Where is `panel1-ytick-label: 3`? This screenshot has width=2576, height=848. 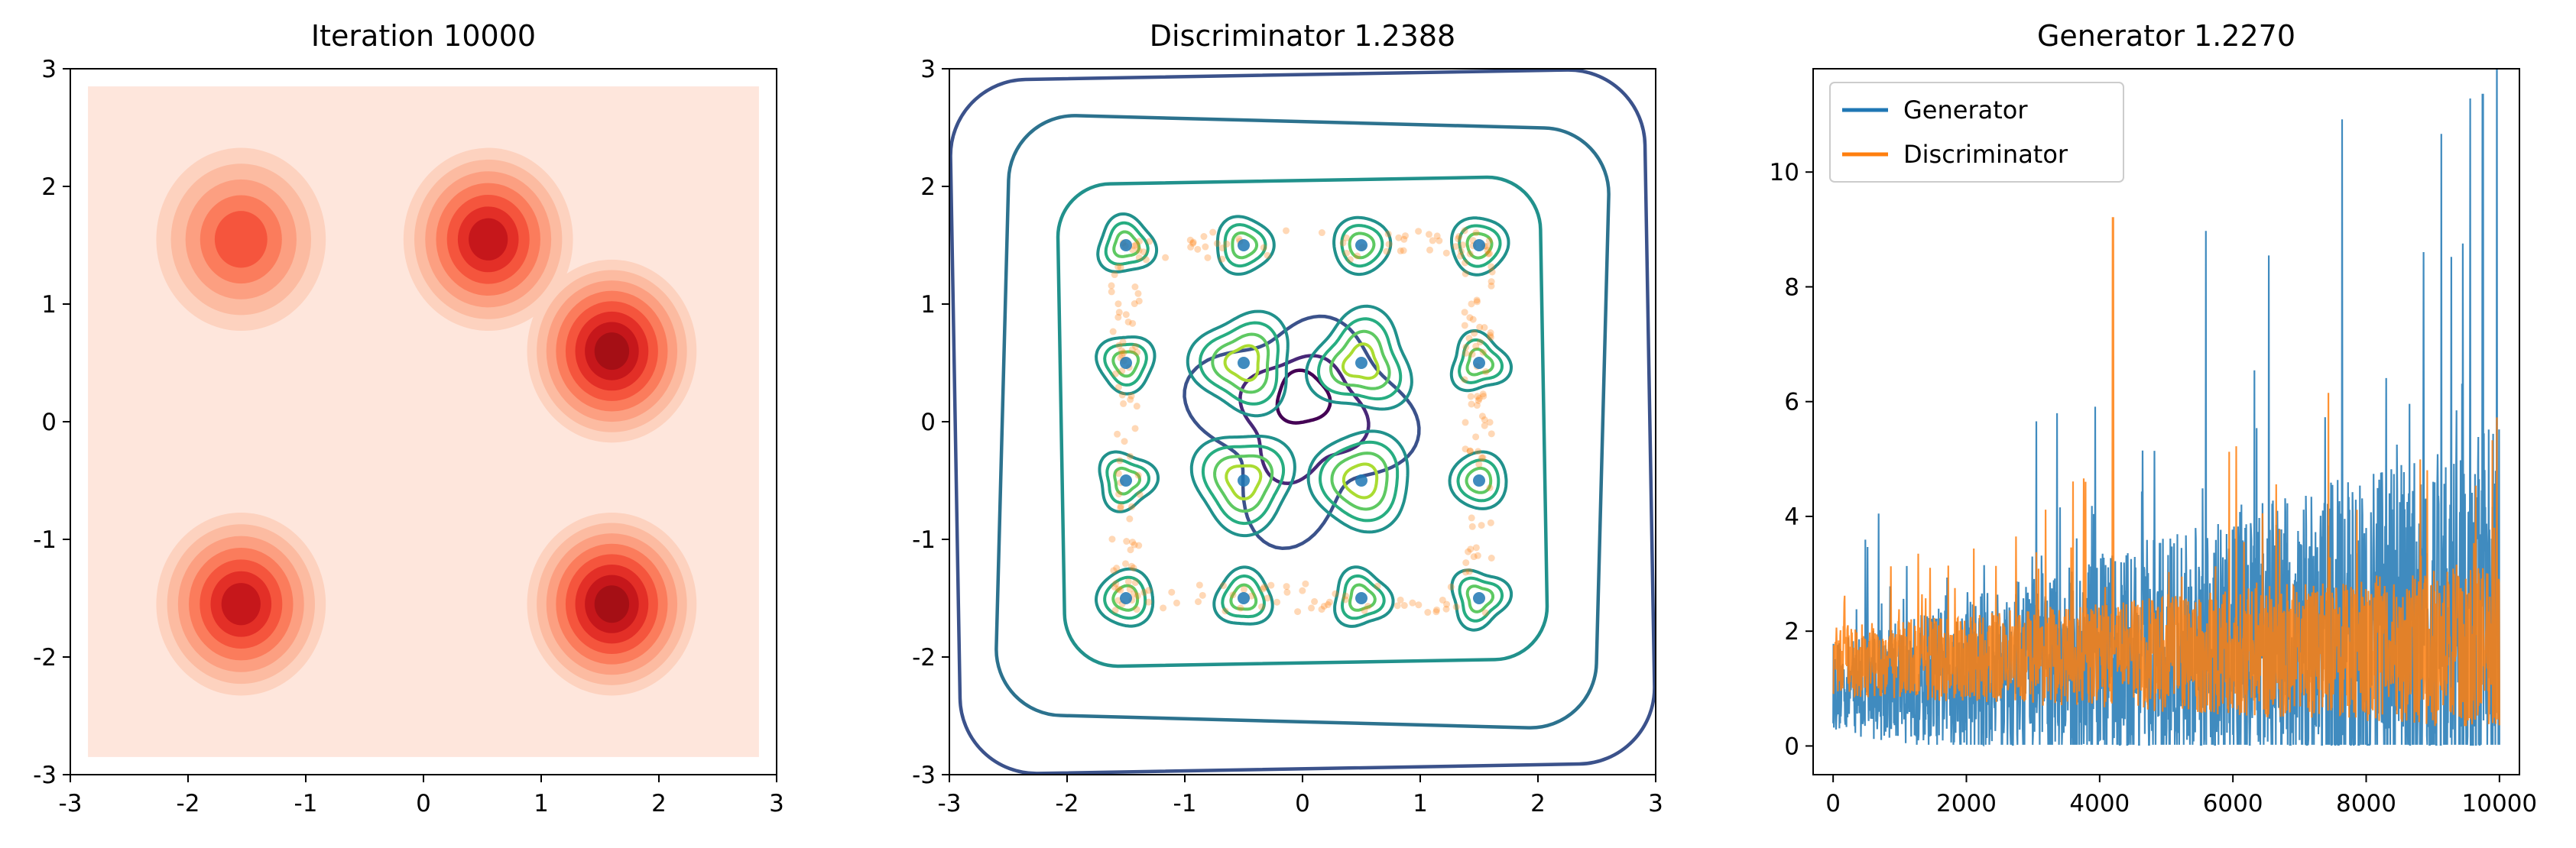
panel1-ytick-label: 3 is located at coordinates (49, 69).